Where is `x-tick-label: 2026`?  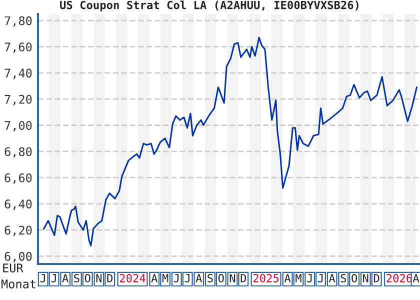
x-tick-label: 2026 is located at coordinates (399, 278).